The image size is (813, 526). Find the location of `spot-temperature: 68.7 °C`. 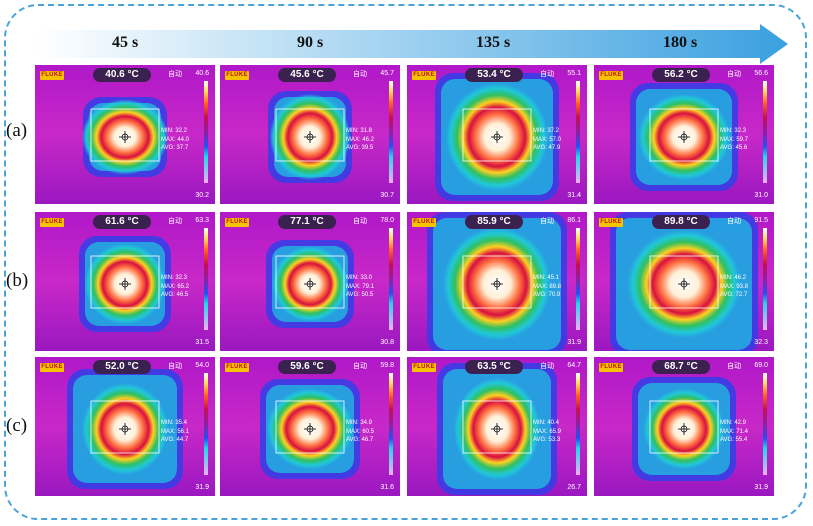

spot-temperature: 68.7 °C is located at coordinates (681, 367).